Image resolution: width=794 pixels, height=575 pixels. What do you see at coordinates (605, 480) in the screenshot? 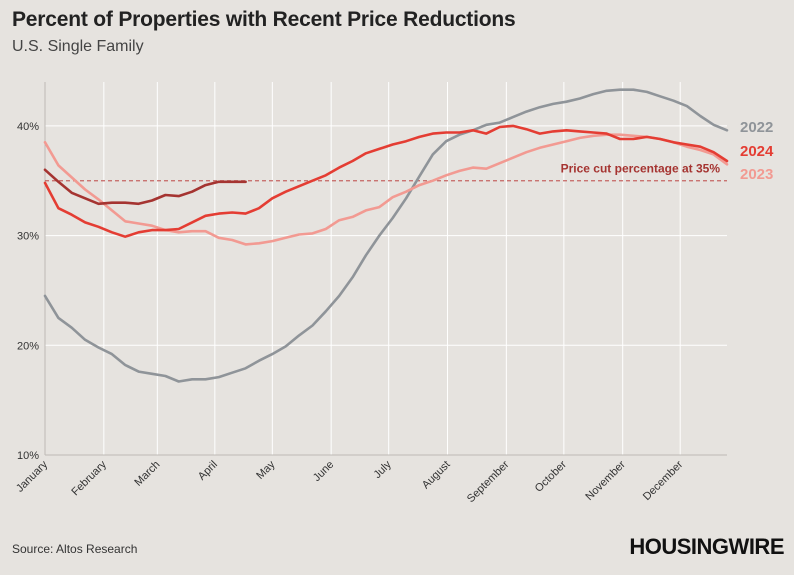
I see `x-tick-label: November` at bounding box center [605, 480].